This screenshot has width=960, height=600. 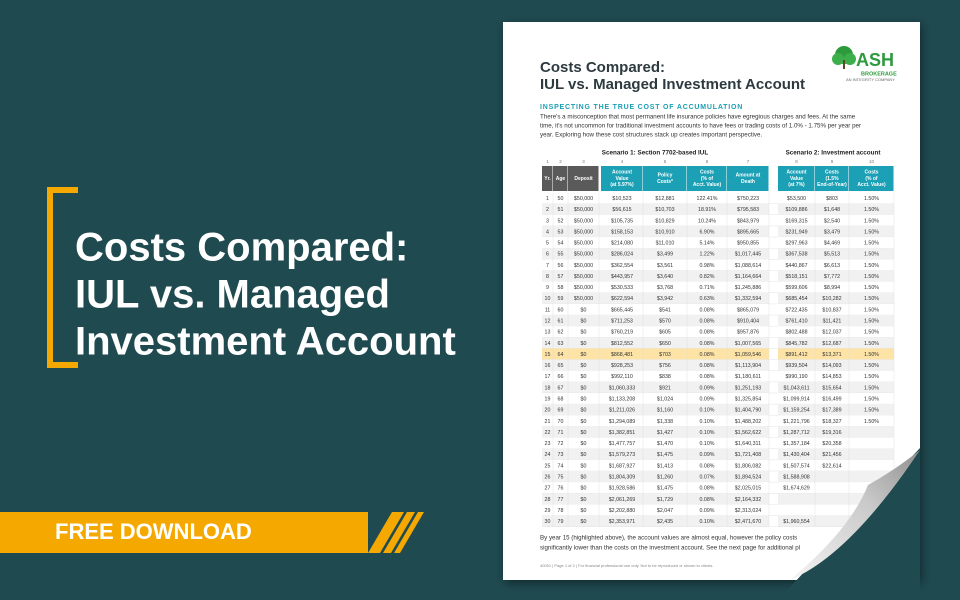 What do you see at coordinates (265, 342) in the screenshot?
I see `banner-title-line: Investment Account` at bounding box center [265, 342].